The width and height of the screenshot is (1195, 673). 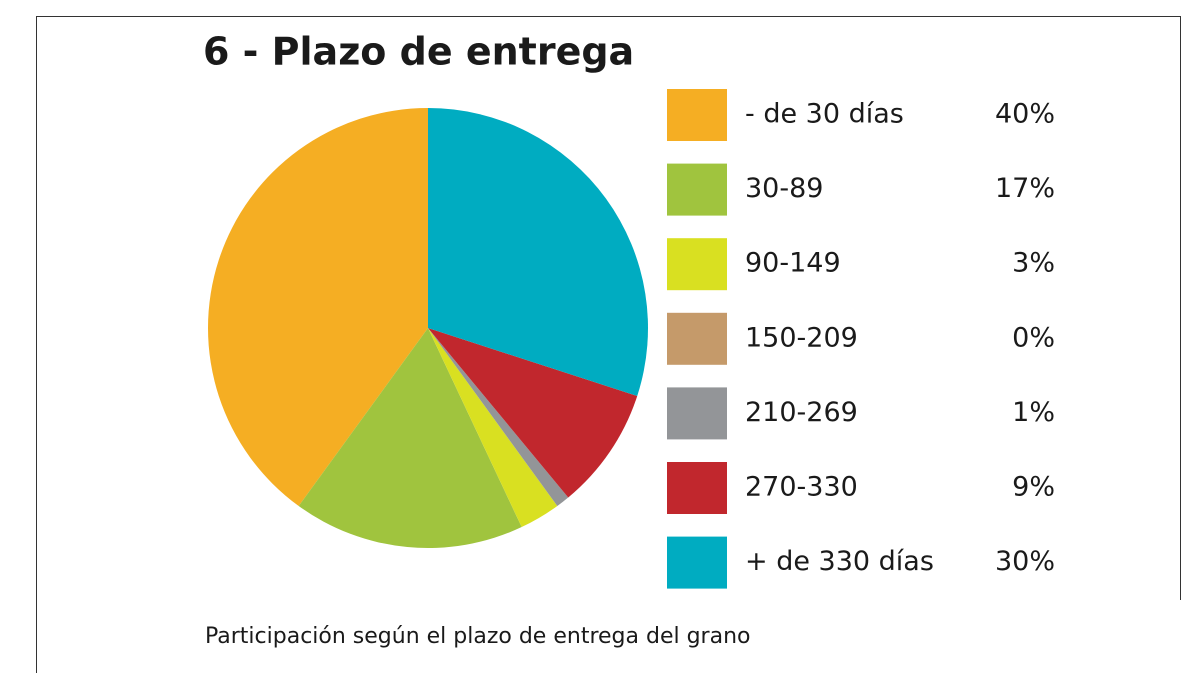 What do you see at coordinates (1025, 561) in the screenshot?
I see `value-label: 30%` at bounding box center [1025, 561].